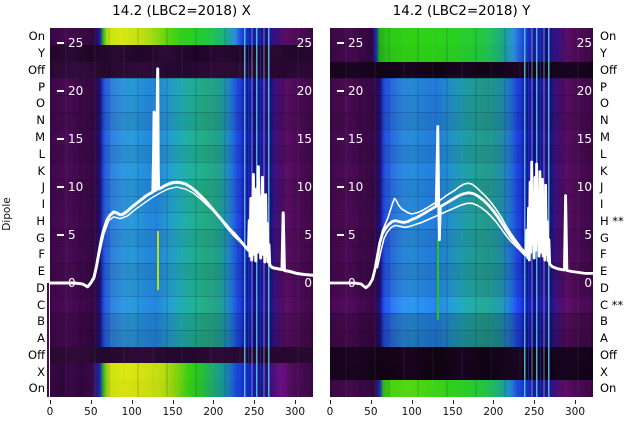 The width and height of the screenshot is (640, 440). What do you see at coordinates (40, 237) in the screenshot?
I see `row-label-g: G` at bounding box center [40, 237].